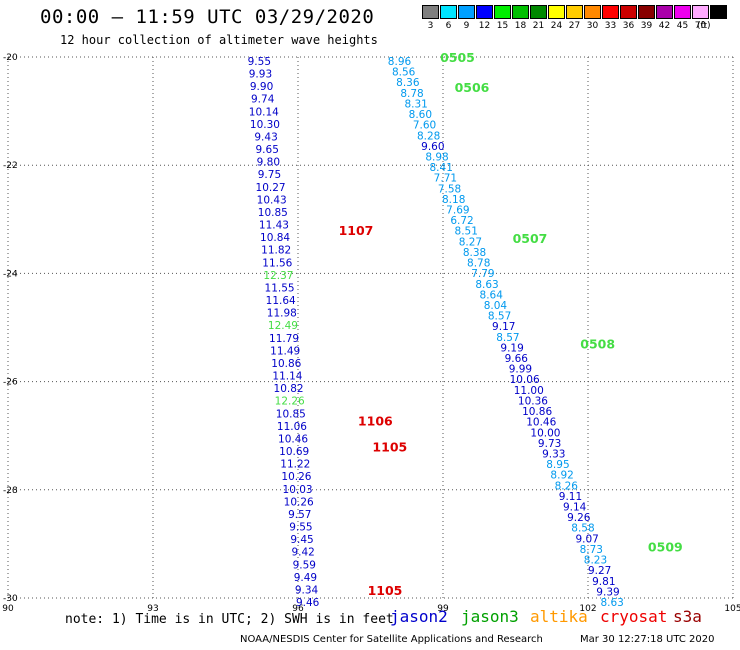  Describe the element at coordinates (448, 26) in the screenshot. I see `scale-label: 6` at that location.